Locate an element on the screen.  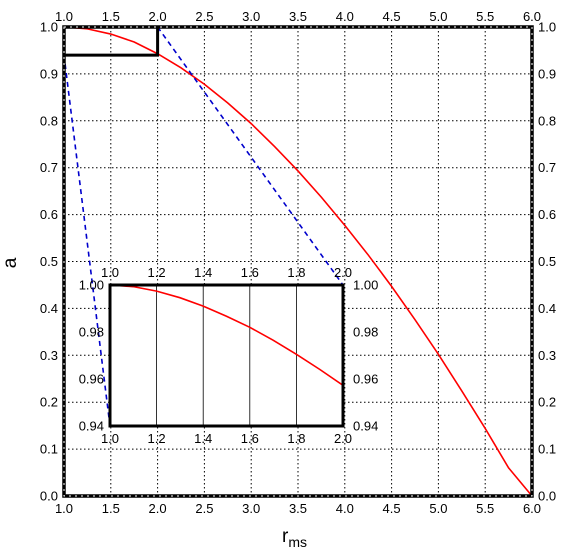
x-axis-title: rms is located at coordinates (294, 538).